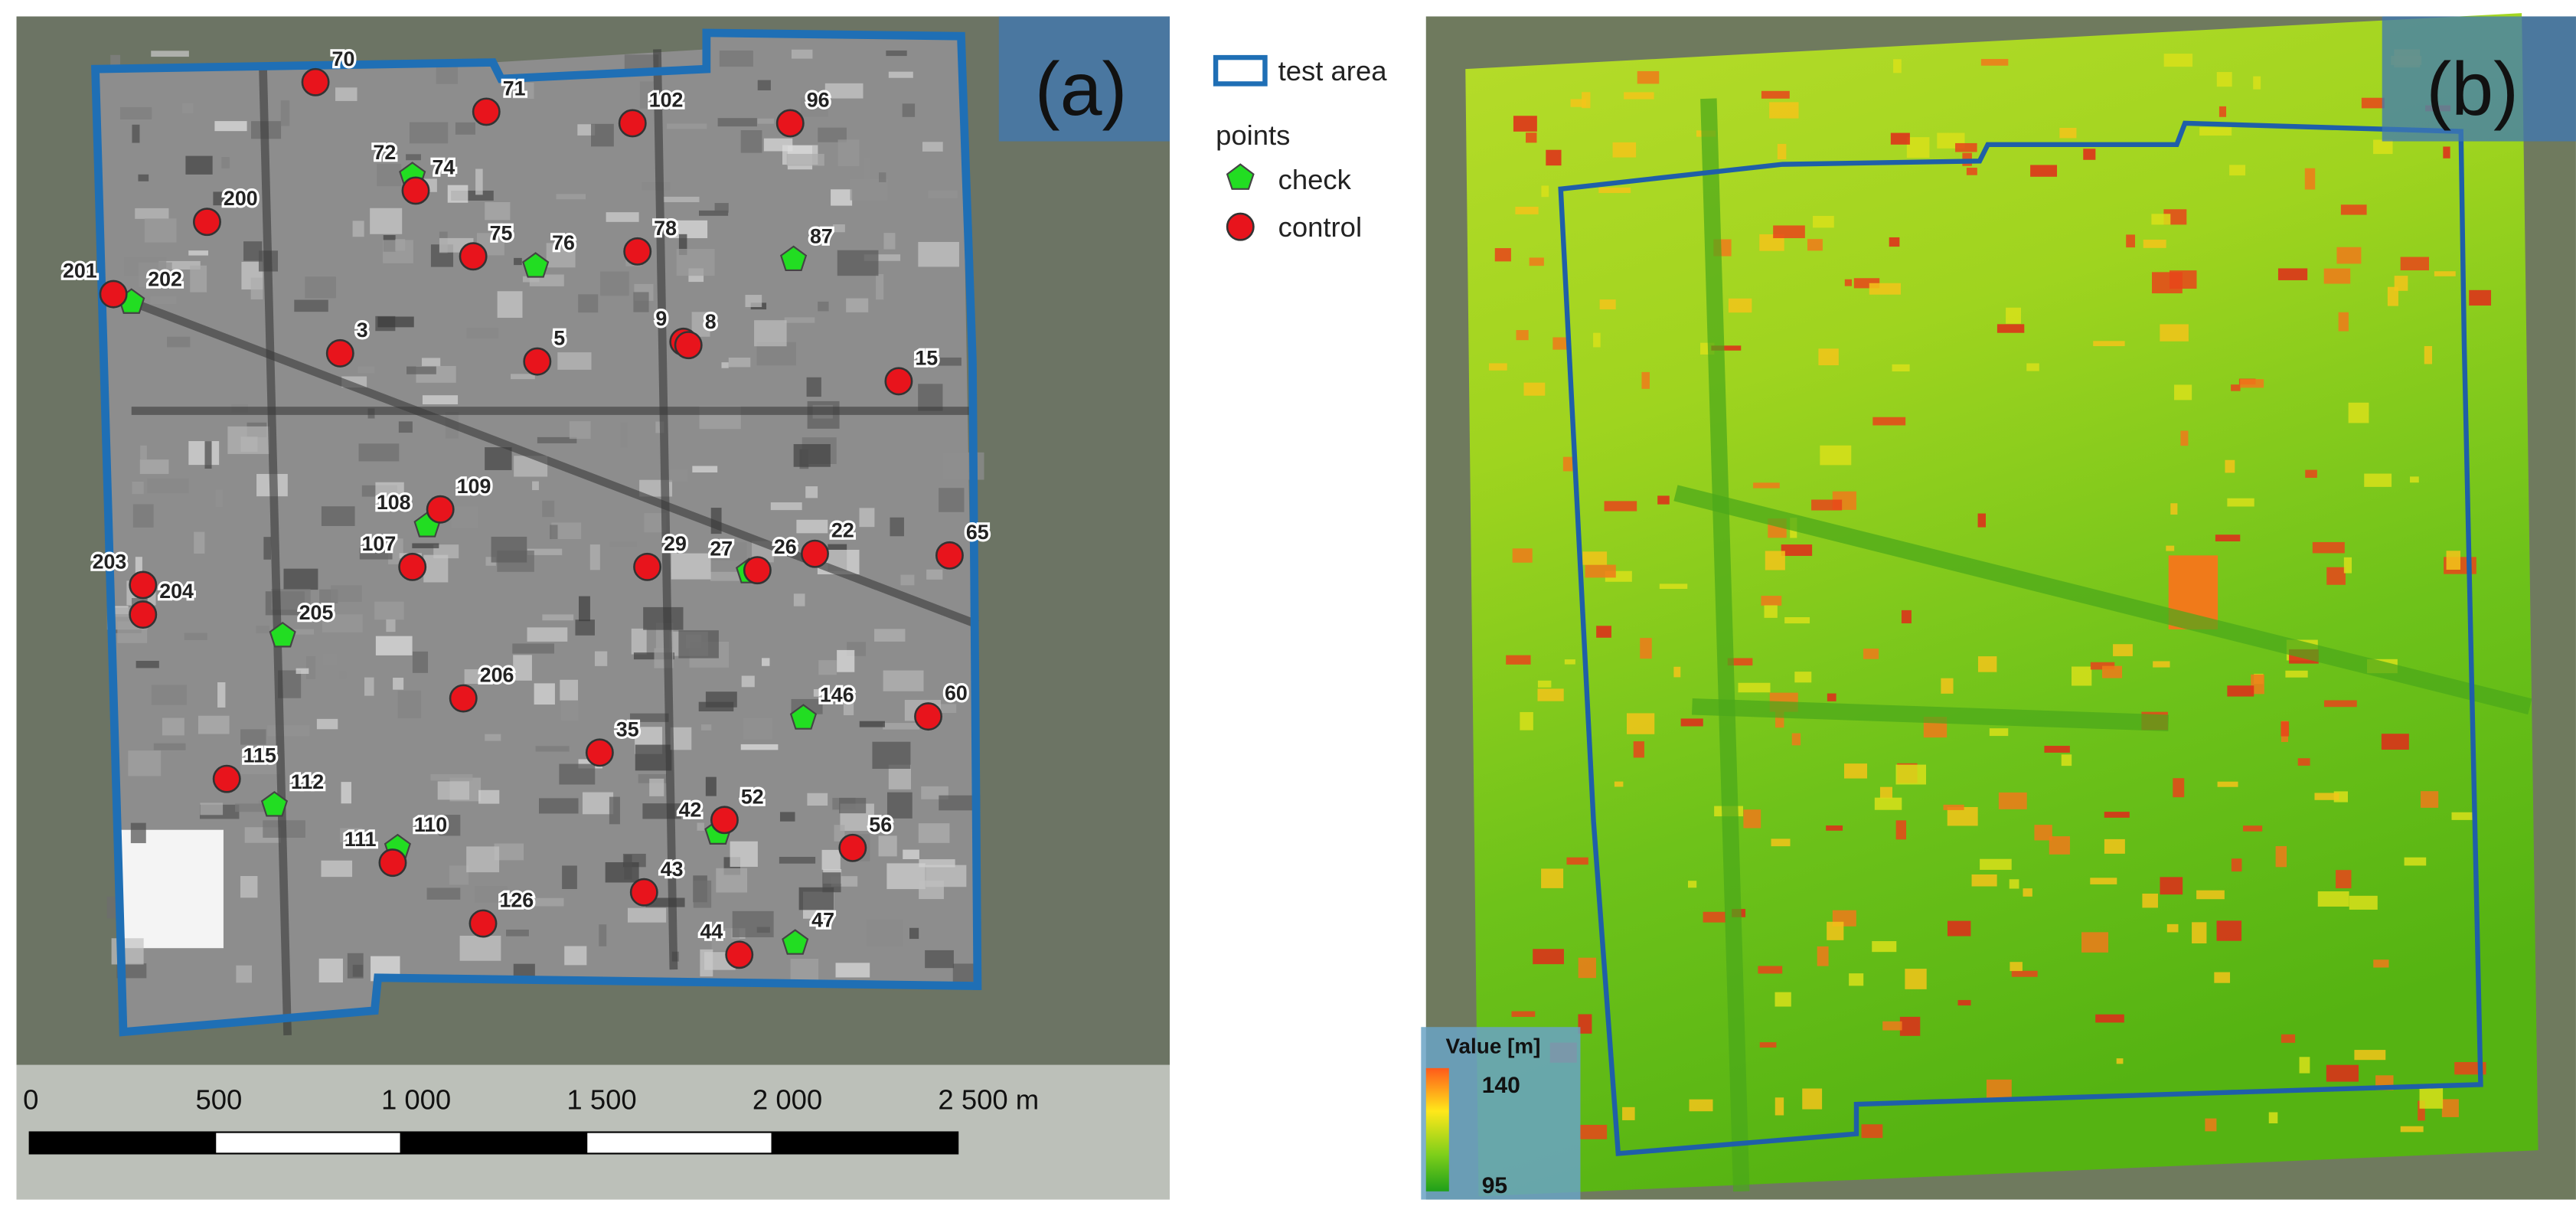 Image resolution: width=2576 pixels, height=1216 pixels. What do you see at coordinates (430, 824) in the screenshot?
I see `point-label: 110` at bounding box center [430, 824].